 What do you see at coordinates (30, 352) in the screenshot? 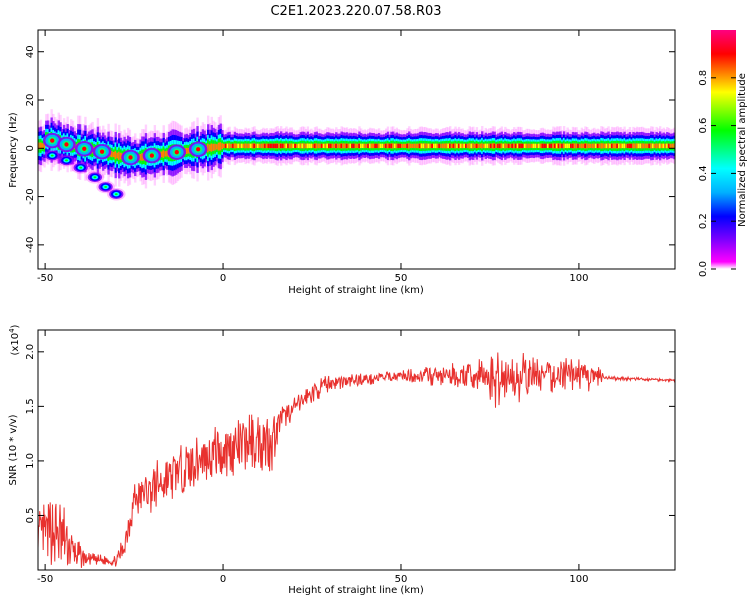
I see `snr-ytick-label: 2.0` at bounding box center [30, 352].